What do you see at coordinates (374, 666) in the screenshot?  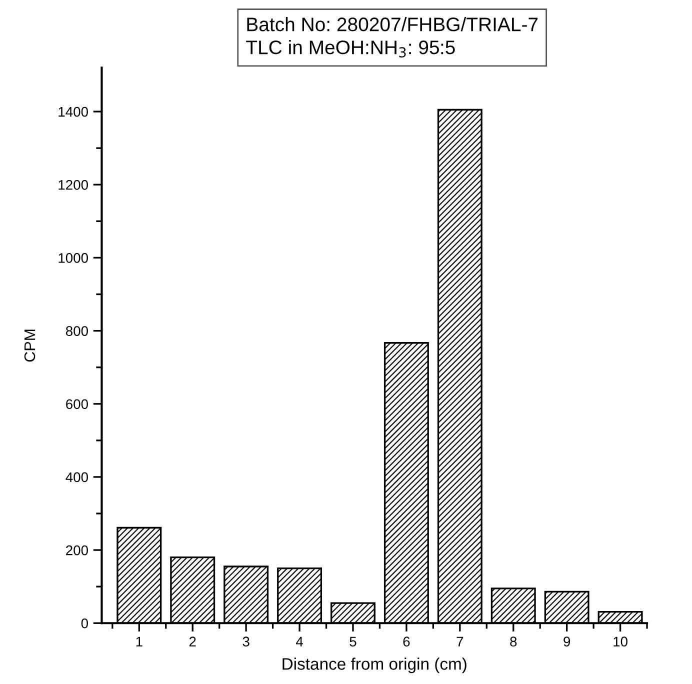 I see `x-axis-title: Distance from origin (cm)` at bounding box center [374, 666].